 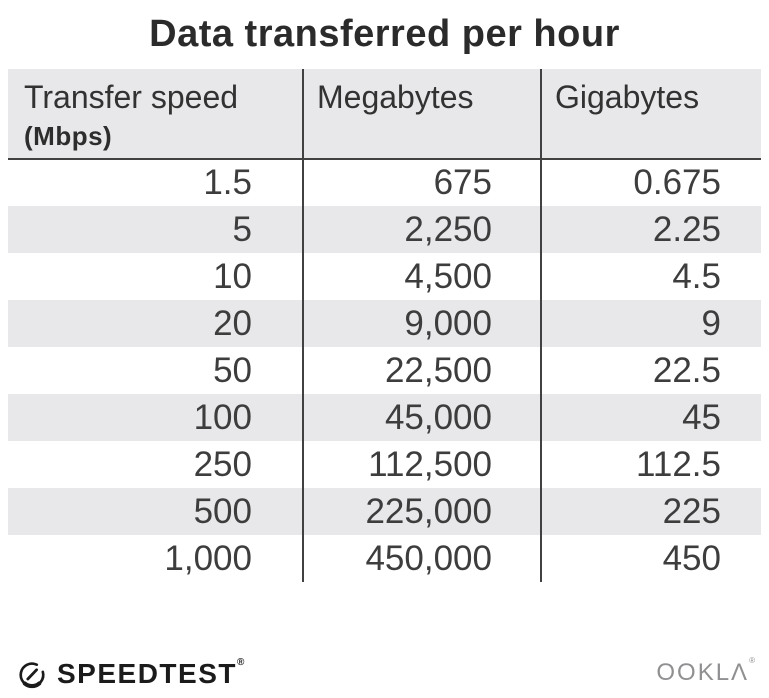 I want to click on table-cell: 1,000, so click(x=208, y=558).